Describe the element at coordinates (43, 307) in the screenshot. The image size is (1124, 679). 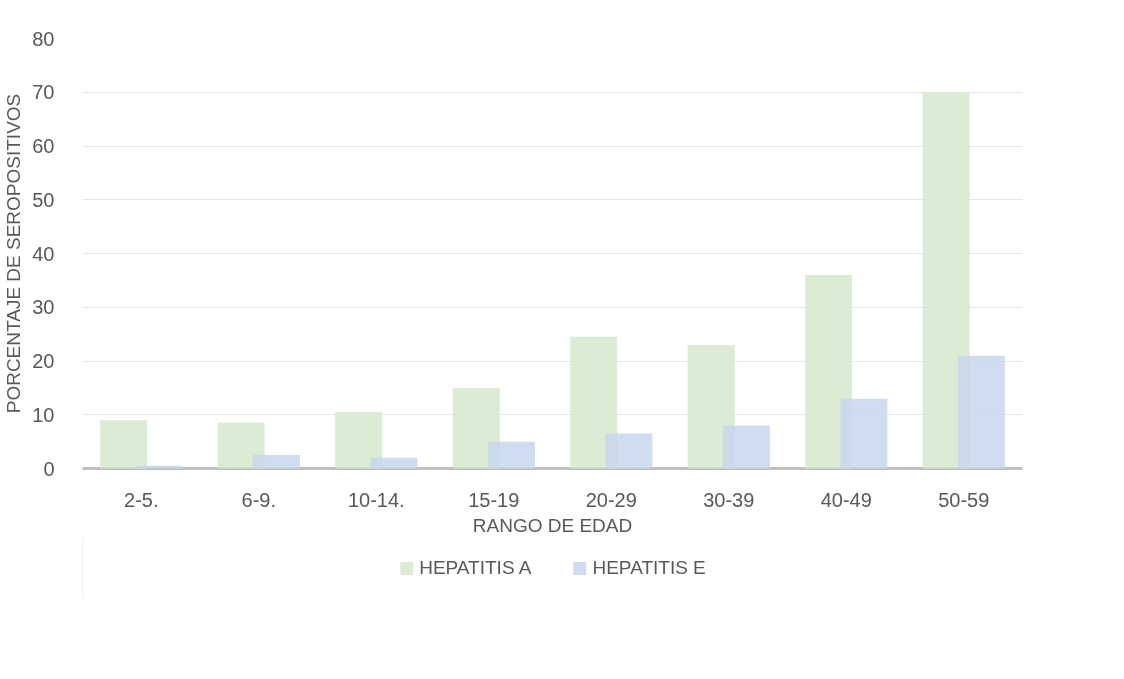
I see `y-tick-label: 30` at that location.